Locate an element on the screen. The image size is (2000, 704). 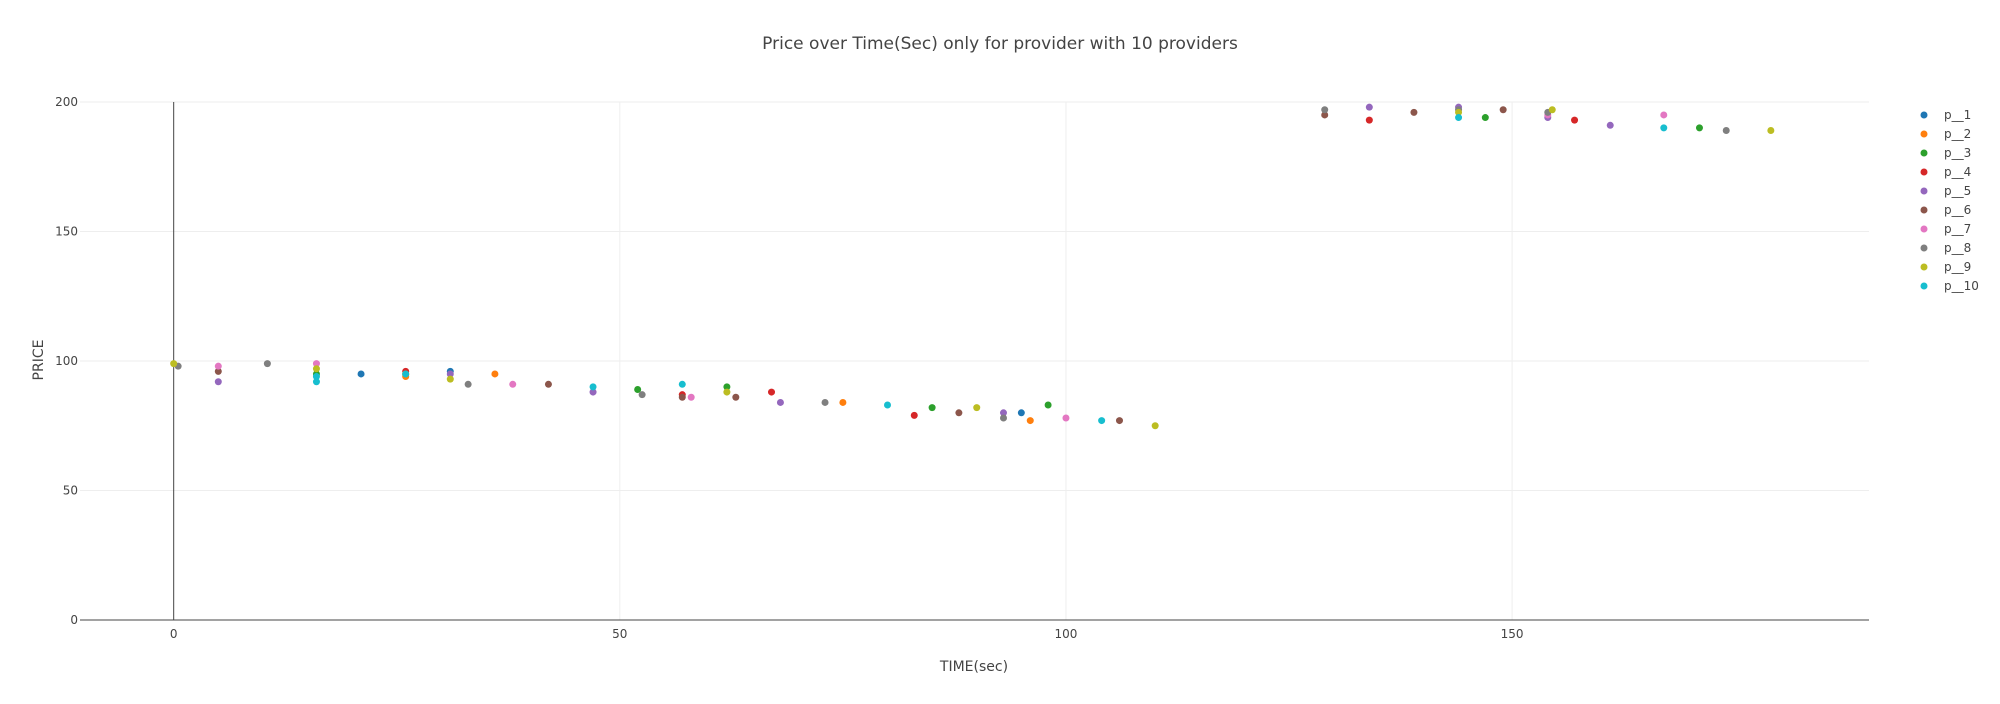
legend-item: p__1 is located at coordinates (1946, 115).